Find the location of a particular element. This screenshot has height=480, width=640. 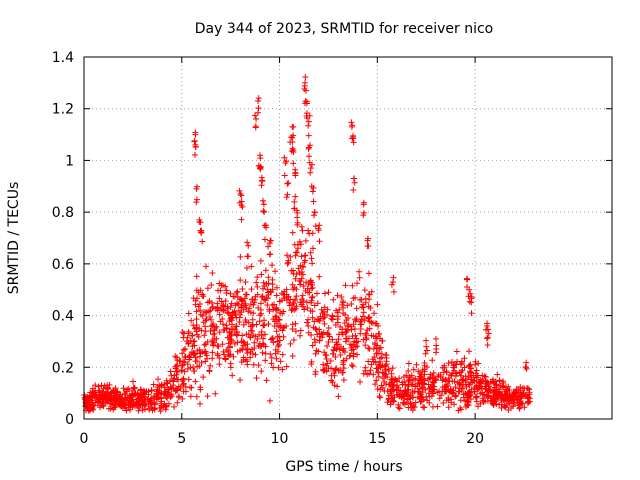

y-tick-label: 1.4 is located at coordinates (63, 58).